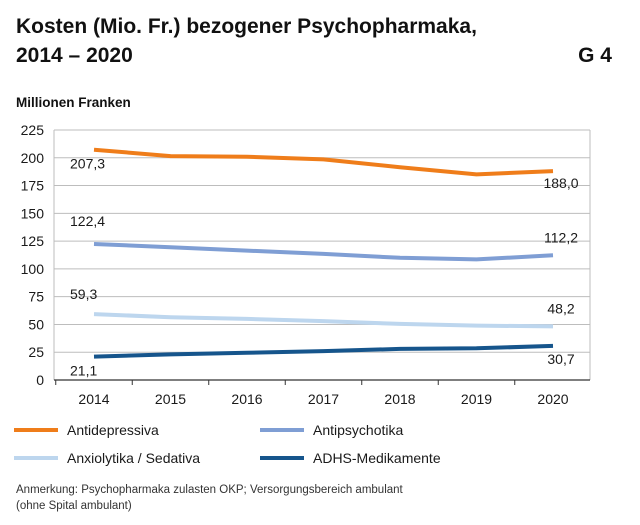 The width and height of the screenshot is (640, 525). Describe the element at coordinates (246, 399) in the screenshot. I see `x-tick-label: 2016` at that location.